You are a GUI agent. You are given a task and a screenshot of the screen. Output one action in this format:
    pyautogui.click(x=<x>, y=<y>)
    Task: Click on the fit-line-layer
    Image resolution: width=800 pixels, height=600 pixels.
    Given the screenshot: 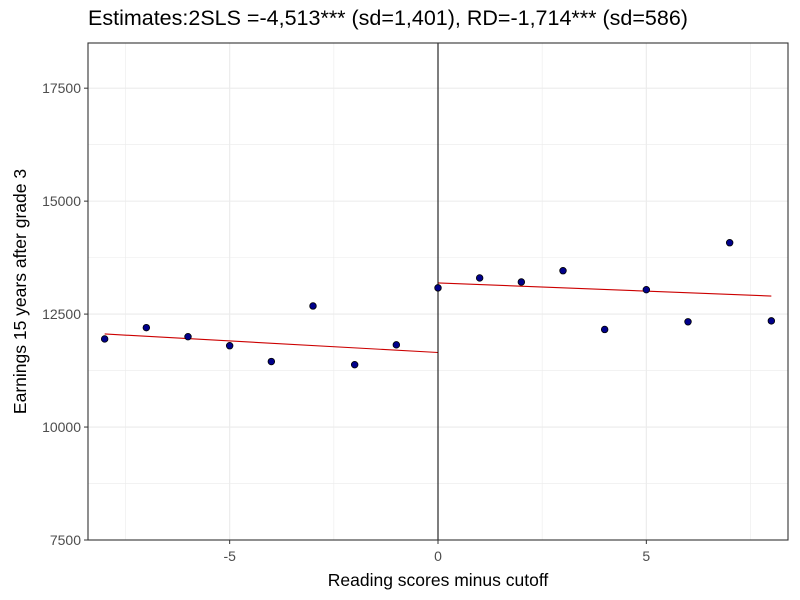 What is the action you would take?
    pyautogui.click(x=438, y=318)
    